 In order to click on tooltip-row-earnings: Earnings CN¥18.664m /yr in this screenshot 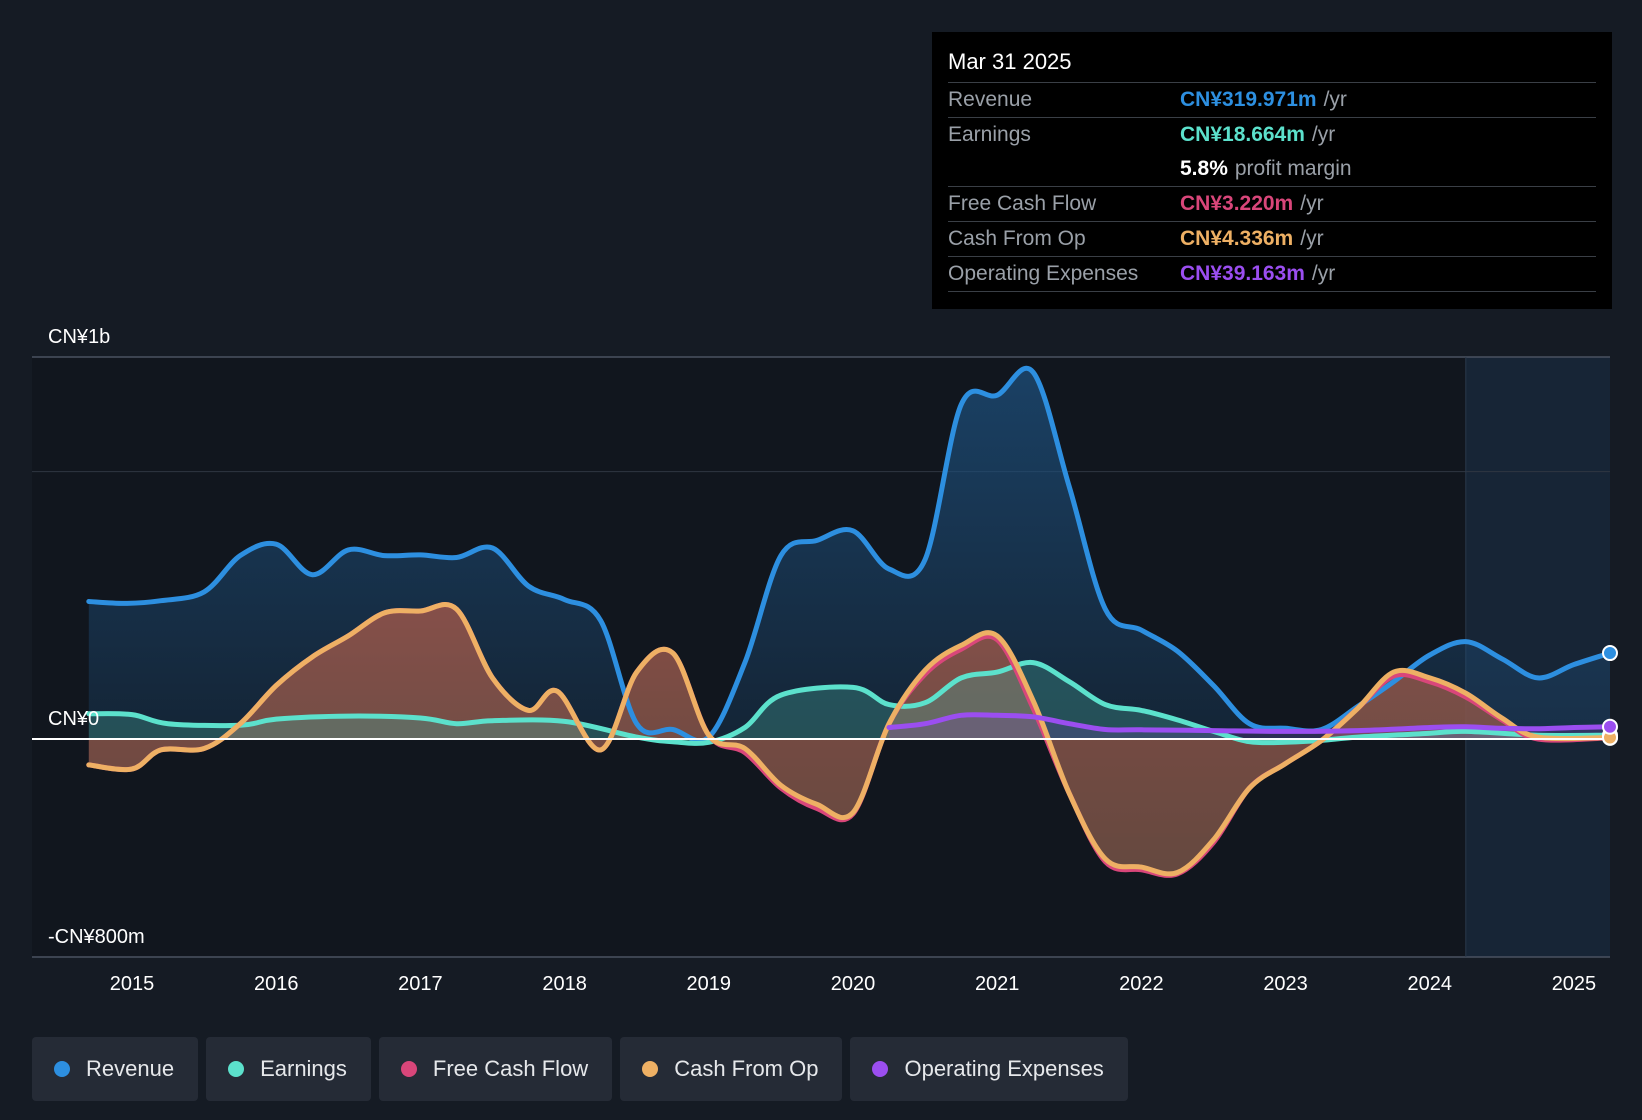, I will do `click(1272, 135)`.